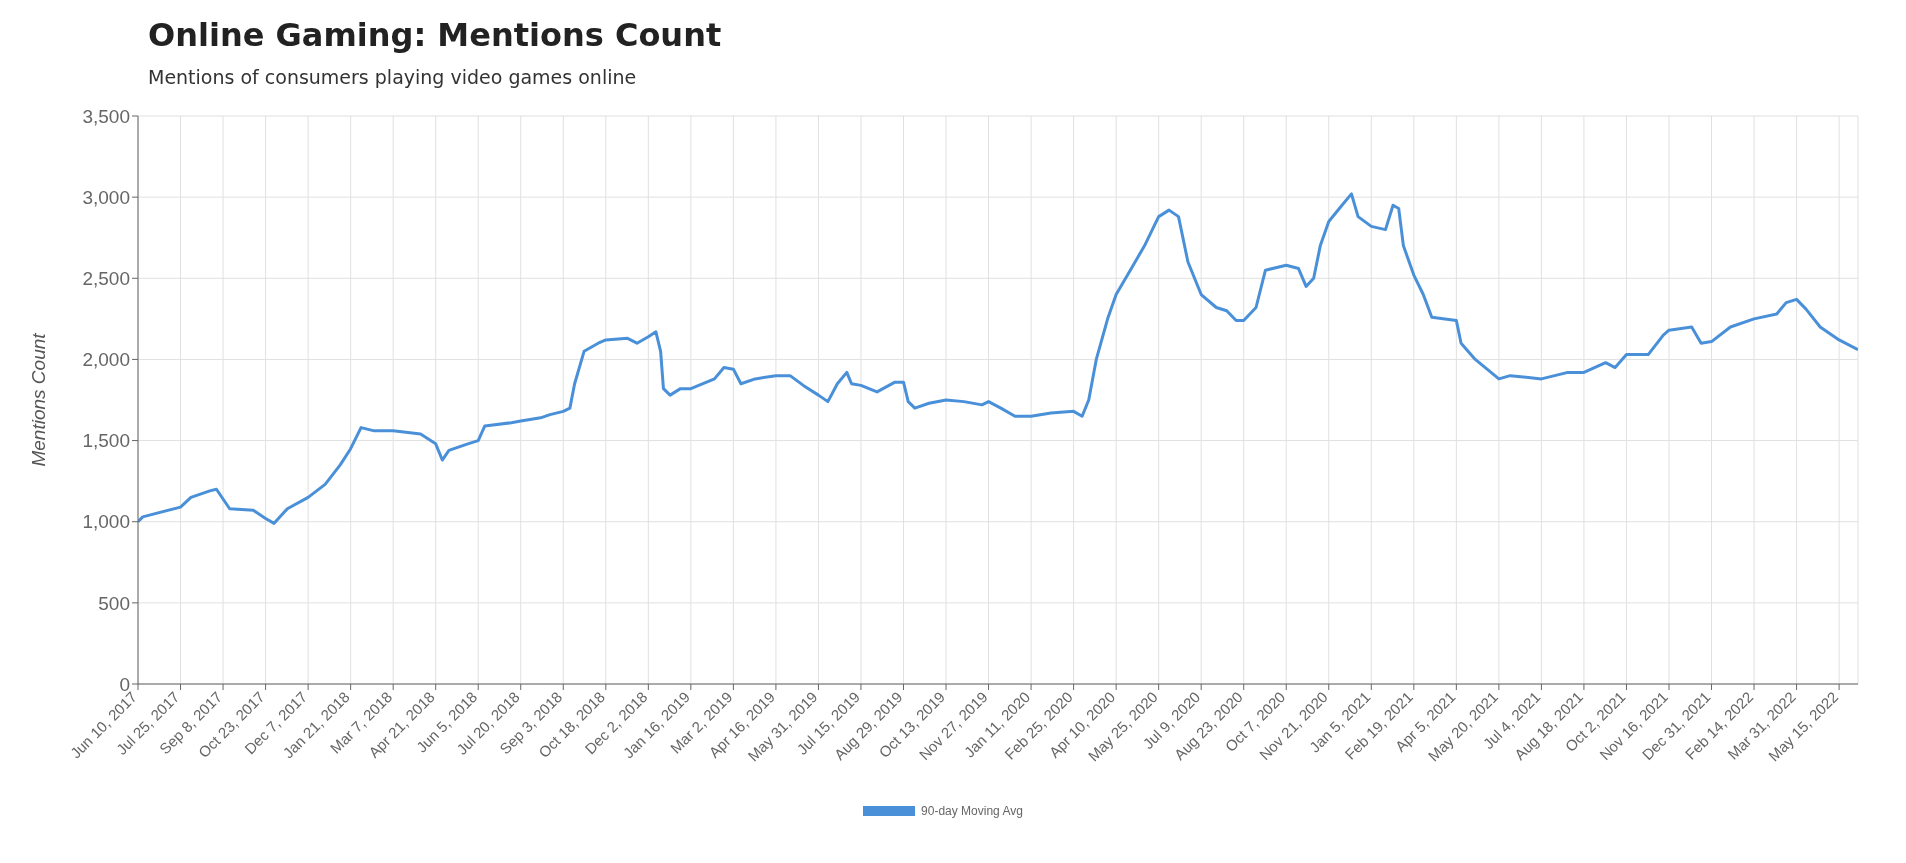 This screenshot has height=863, width=1906. I want to click on y-axis-title: Mentions Count, so click(38, 399).